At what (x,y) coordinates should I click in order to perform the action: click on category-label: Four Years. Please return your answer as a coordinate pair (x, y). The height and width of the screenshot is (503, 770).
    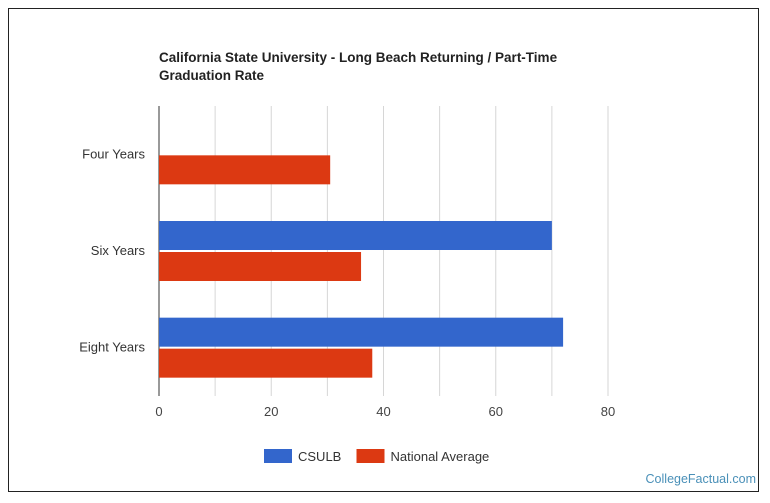
    Looking at the image, I should click on (113, 153).